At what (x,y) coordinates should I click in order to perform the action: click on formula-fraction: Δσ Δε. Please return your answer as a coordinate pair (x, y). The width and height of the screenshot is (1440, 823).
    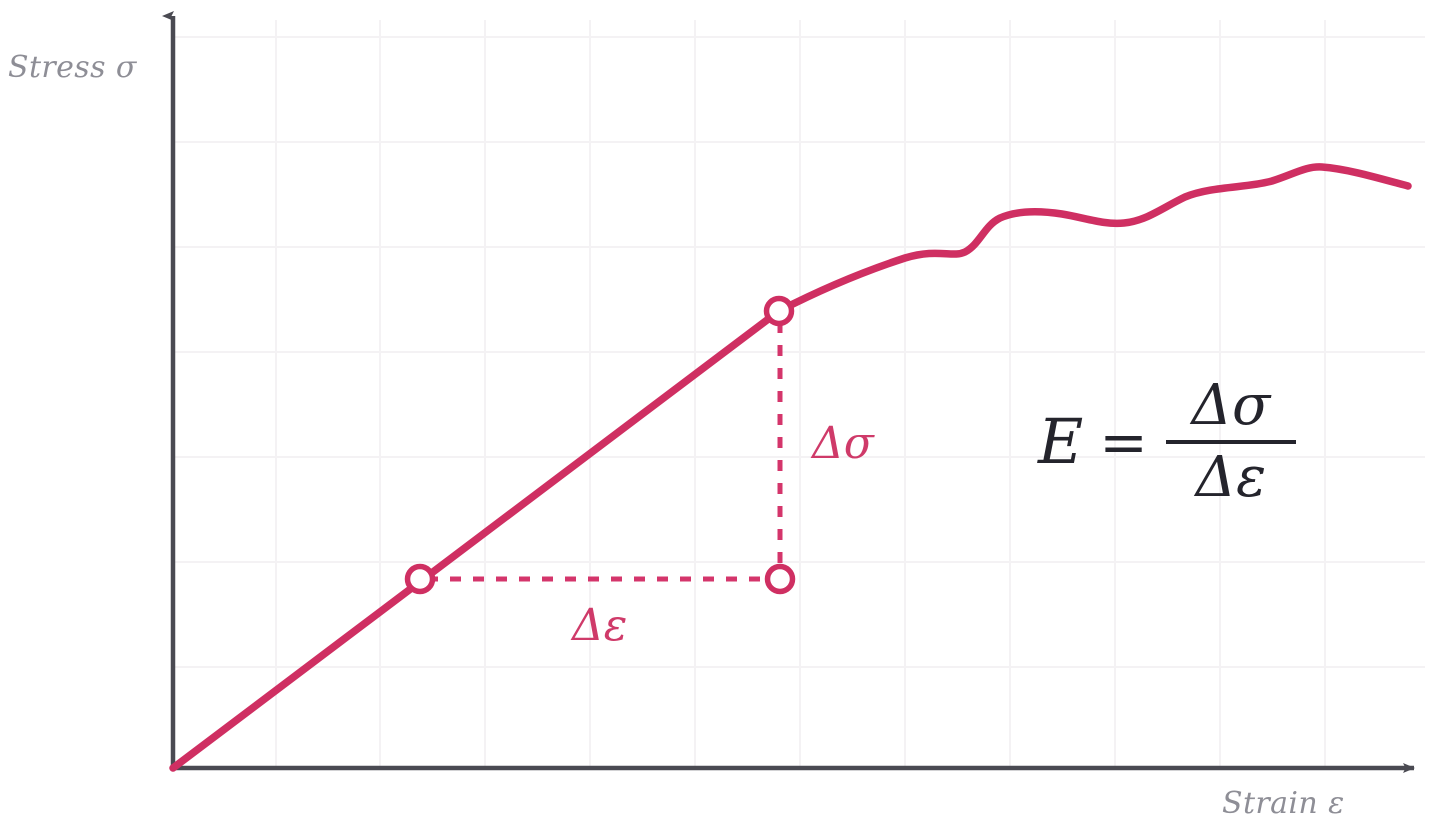
    Looking at the image, I should click on (1230, 441).